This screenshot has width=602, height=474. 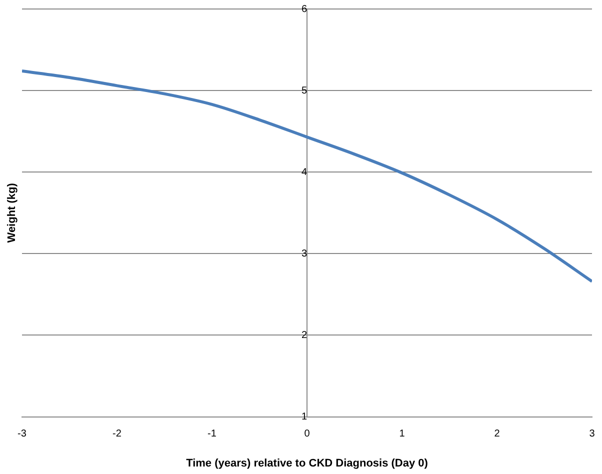 What do you see at coordinates (402, 434) in the screenshot?
I see `x-tick-label: 1` at bounding box center [402, 434].